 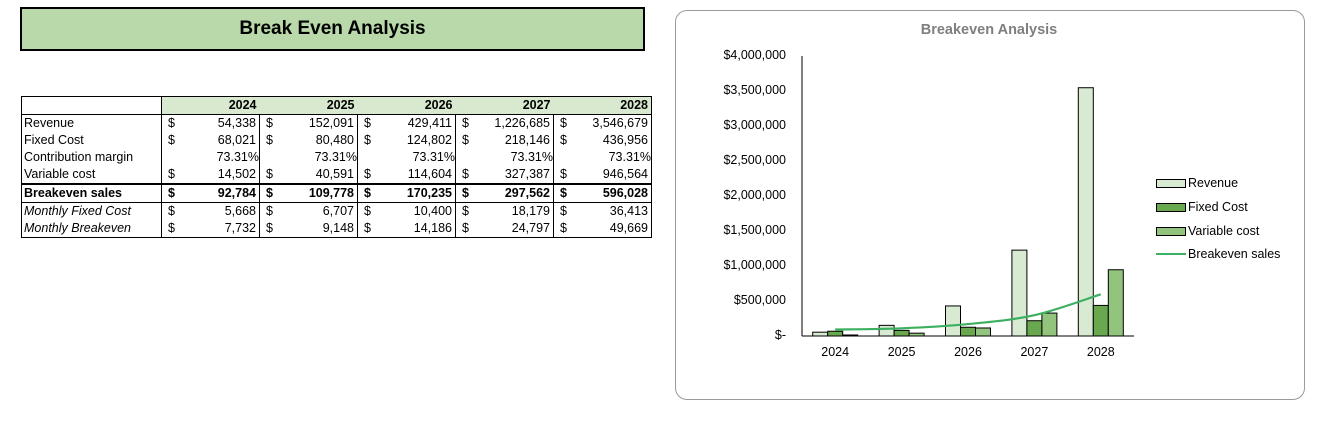 I want to click on cell-value: 7,732, so click(x=224, y=229).